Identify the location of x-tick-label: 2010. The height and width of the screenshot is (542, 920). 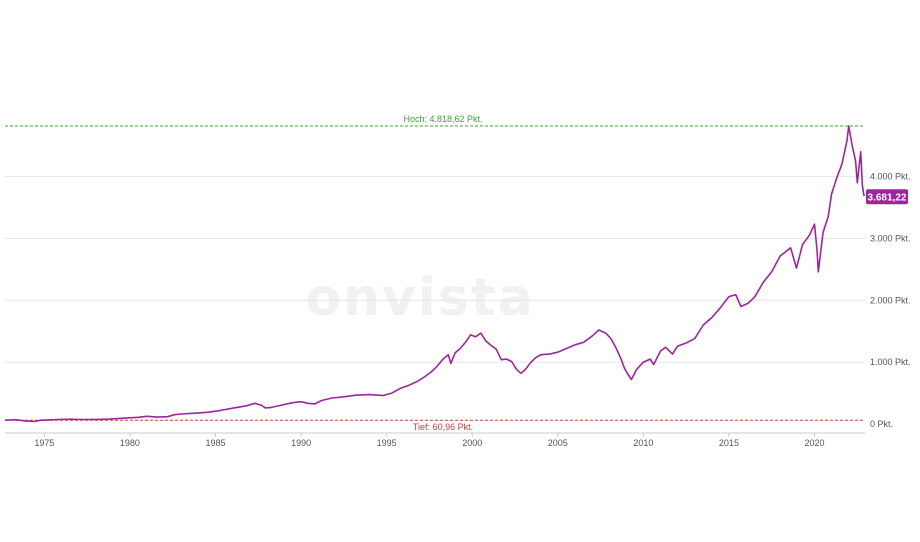
(643, 443).